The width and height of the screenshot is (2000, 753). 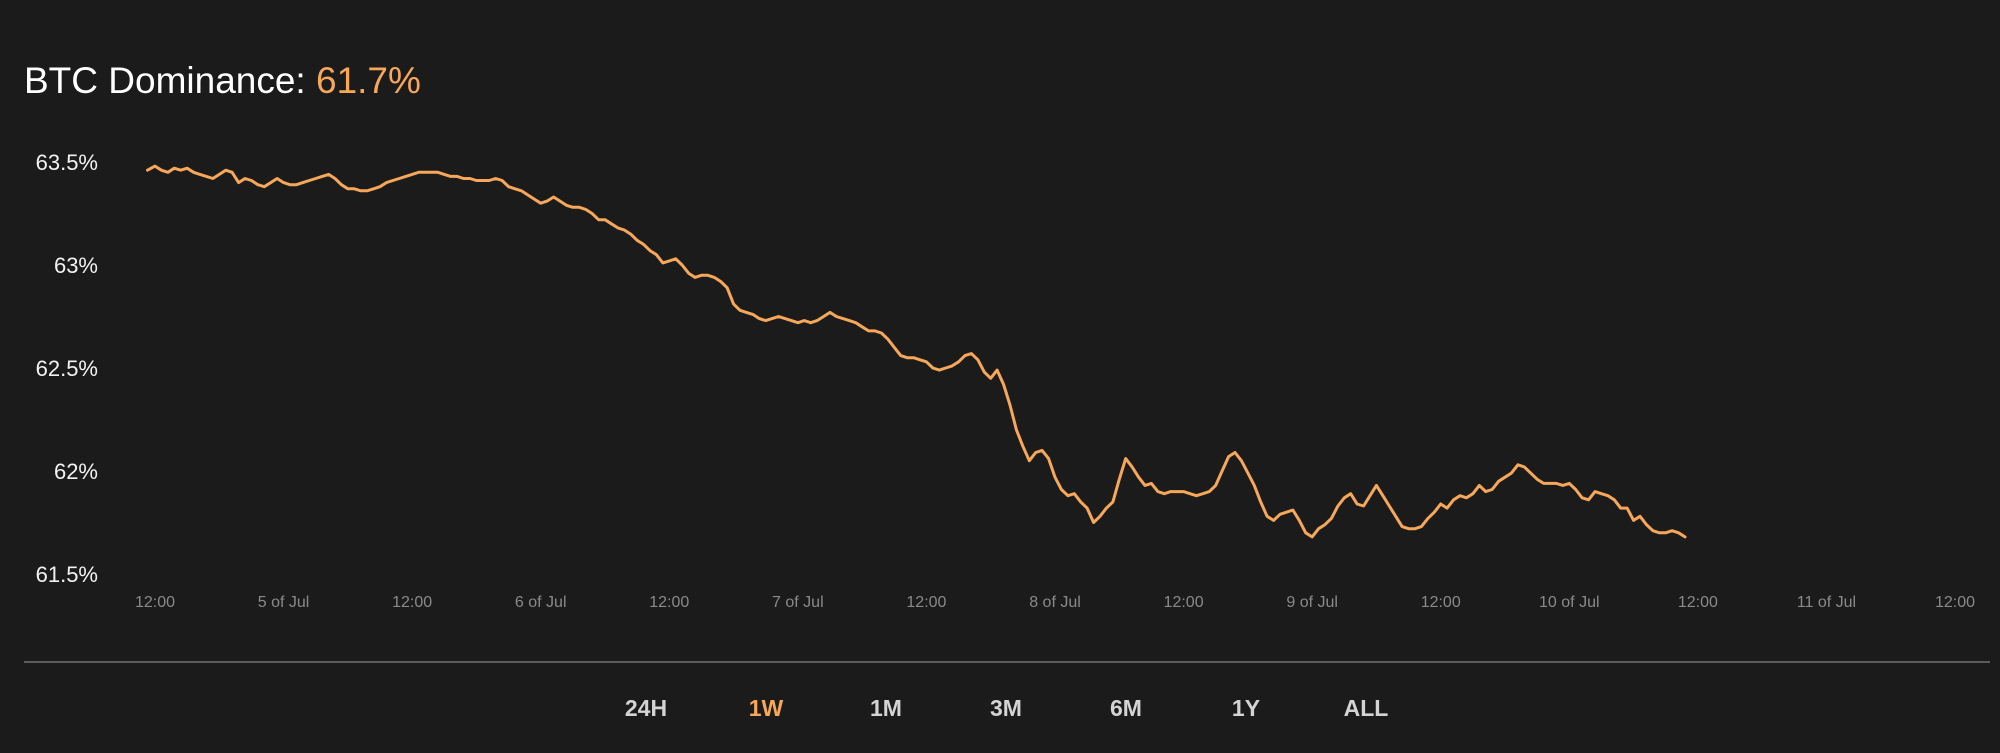 I want to click on range-button-3m: 3M, so click(x=1006, y=708).